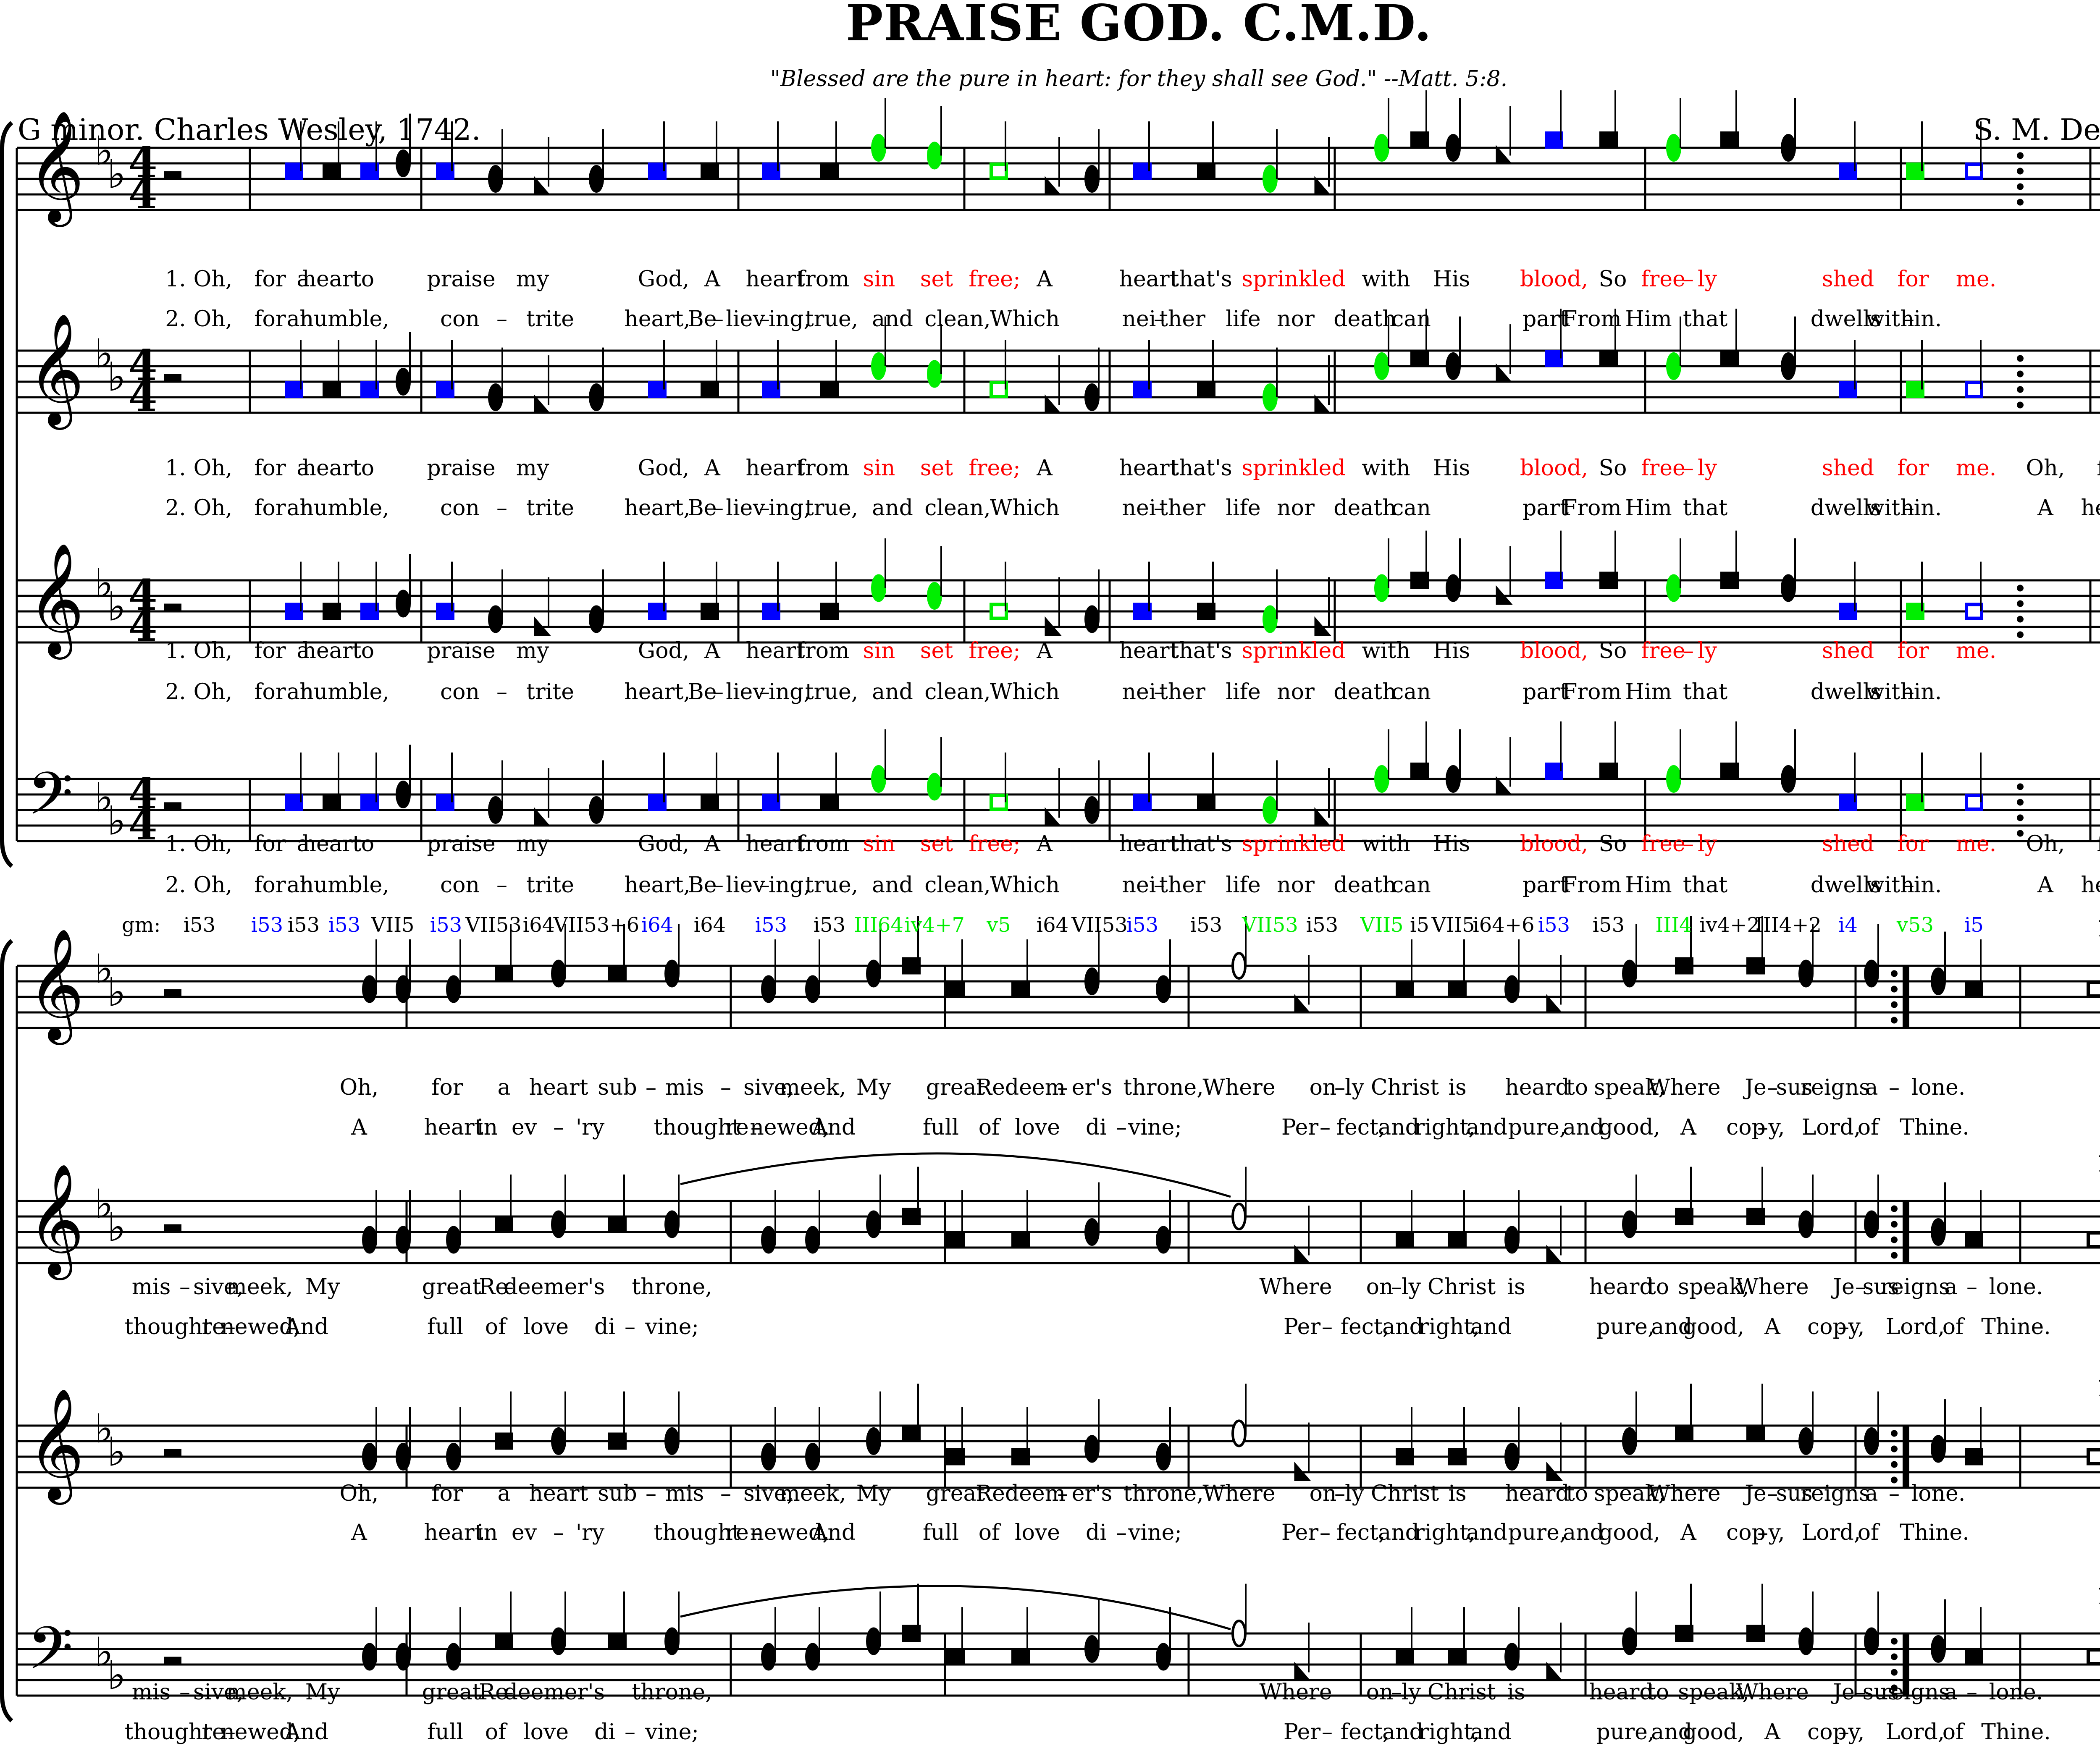 The height and width of the screenshot is (1746, 2100). What do you see at coordinates (1139, 692) in the screenshot?
I see `lyric-syllable: nei` at bounding box center [1139, 692].